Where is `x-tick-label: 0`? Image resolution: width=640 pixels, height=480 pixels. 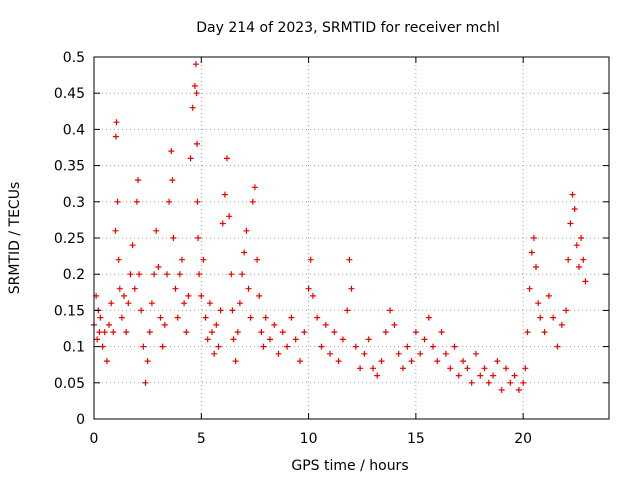
x-tick-label: 0 is located at coordinates (94, 439).